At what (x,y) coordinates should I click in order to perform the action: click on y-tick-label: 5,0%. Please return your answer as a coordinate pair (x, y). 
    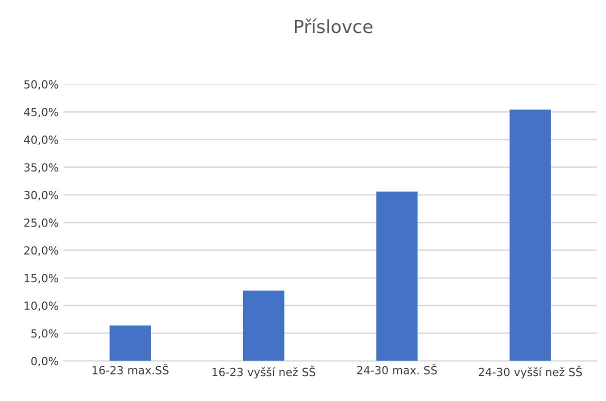
    Looking at the image, I should click on (44, 334).